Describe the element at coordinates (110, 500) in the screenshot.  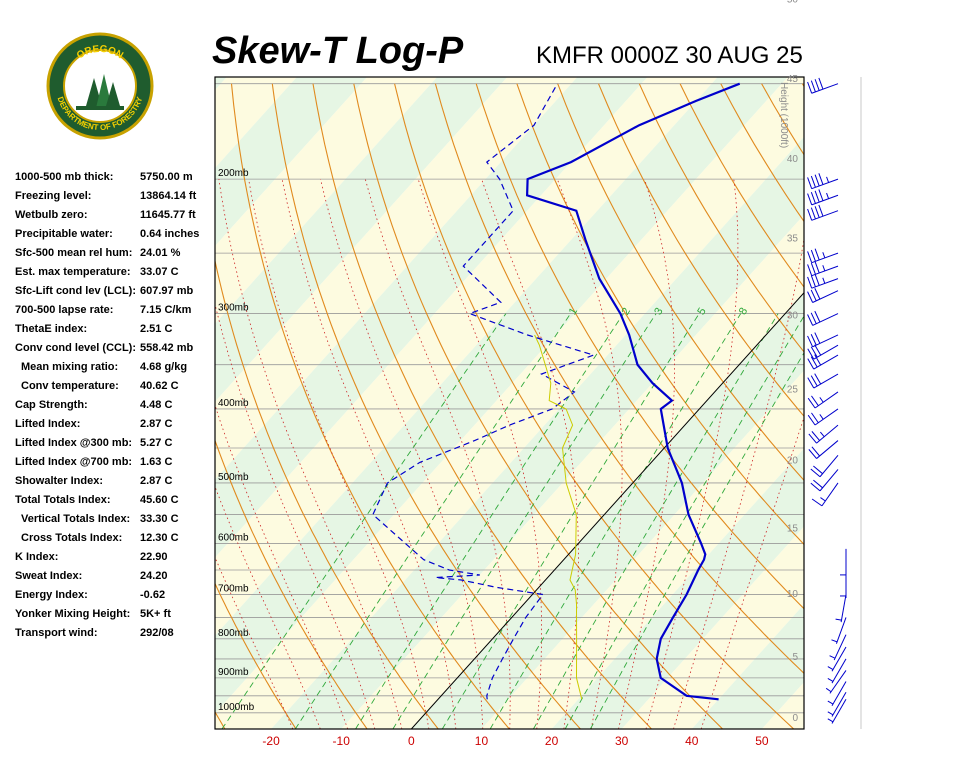
I see `index-row: Total Totals Index: 45.60 C` at that location.